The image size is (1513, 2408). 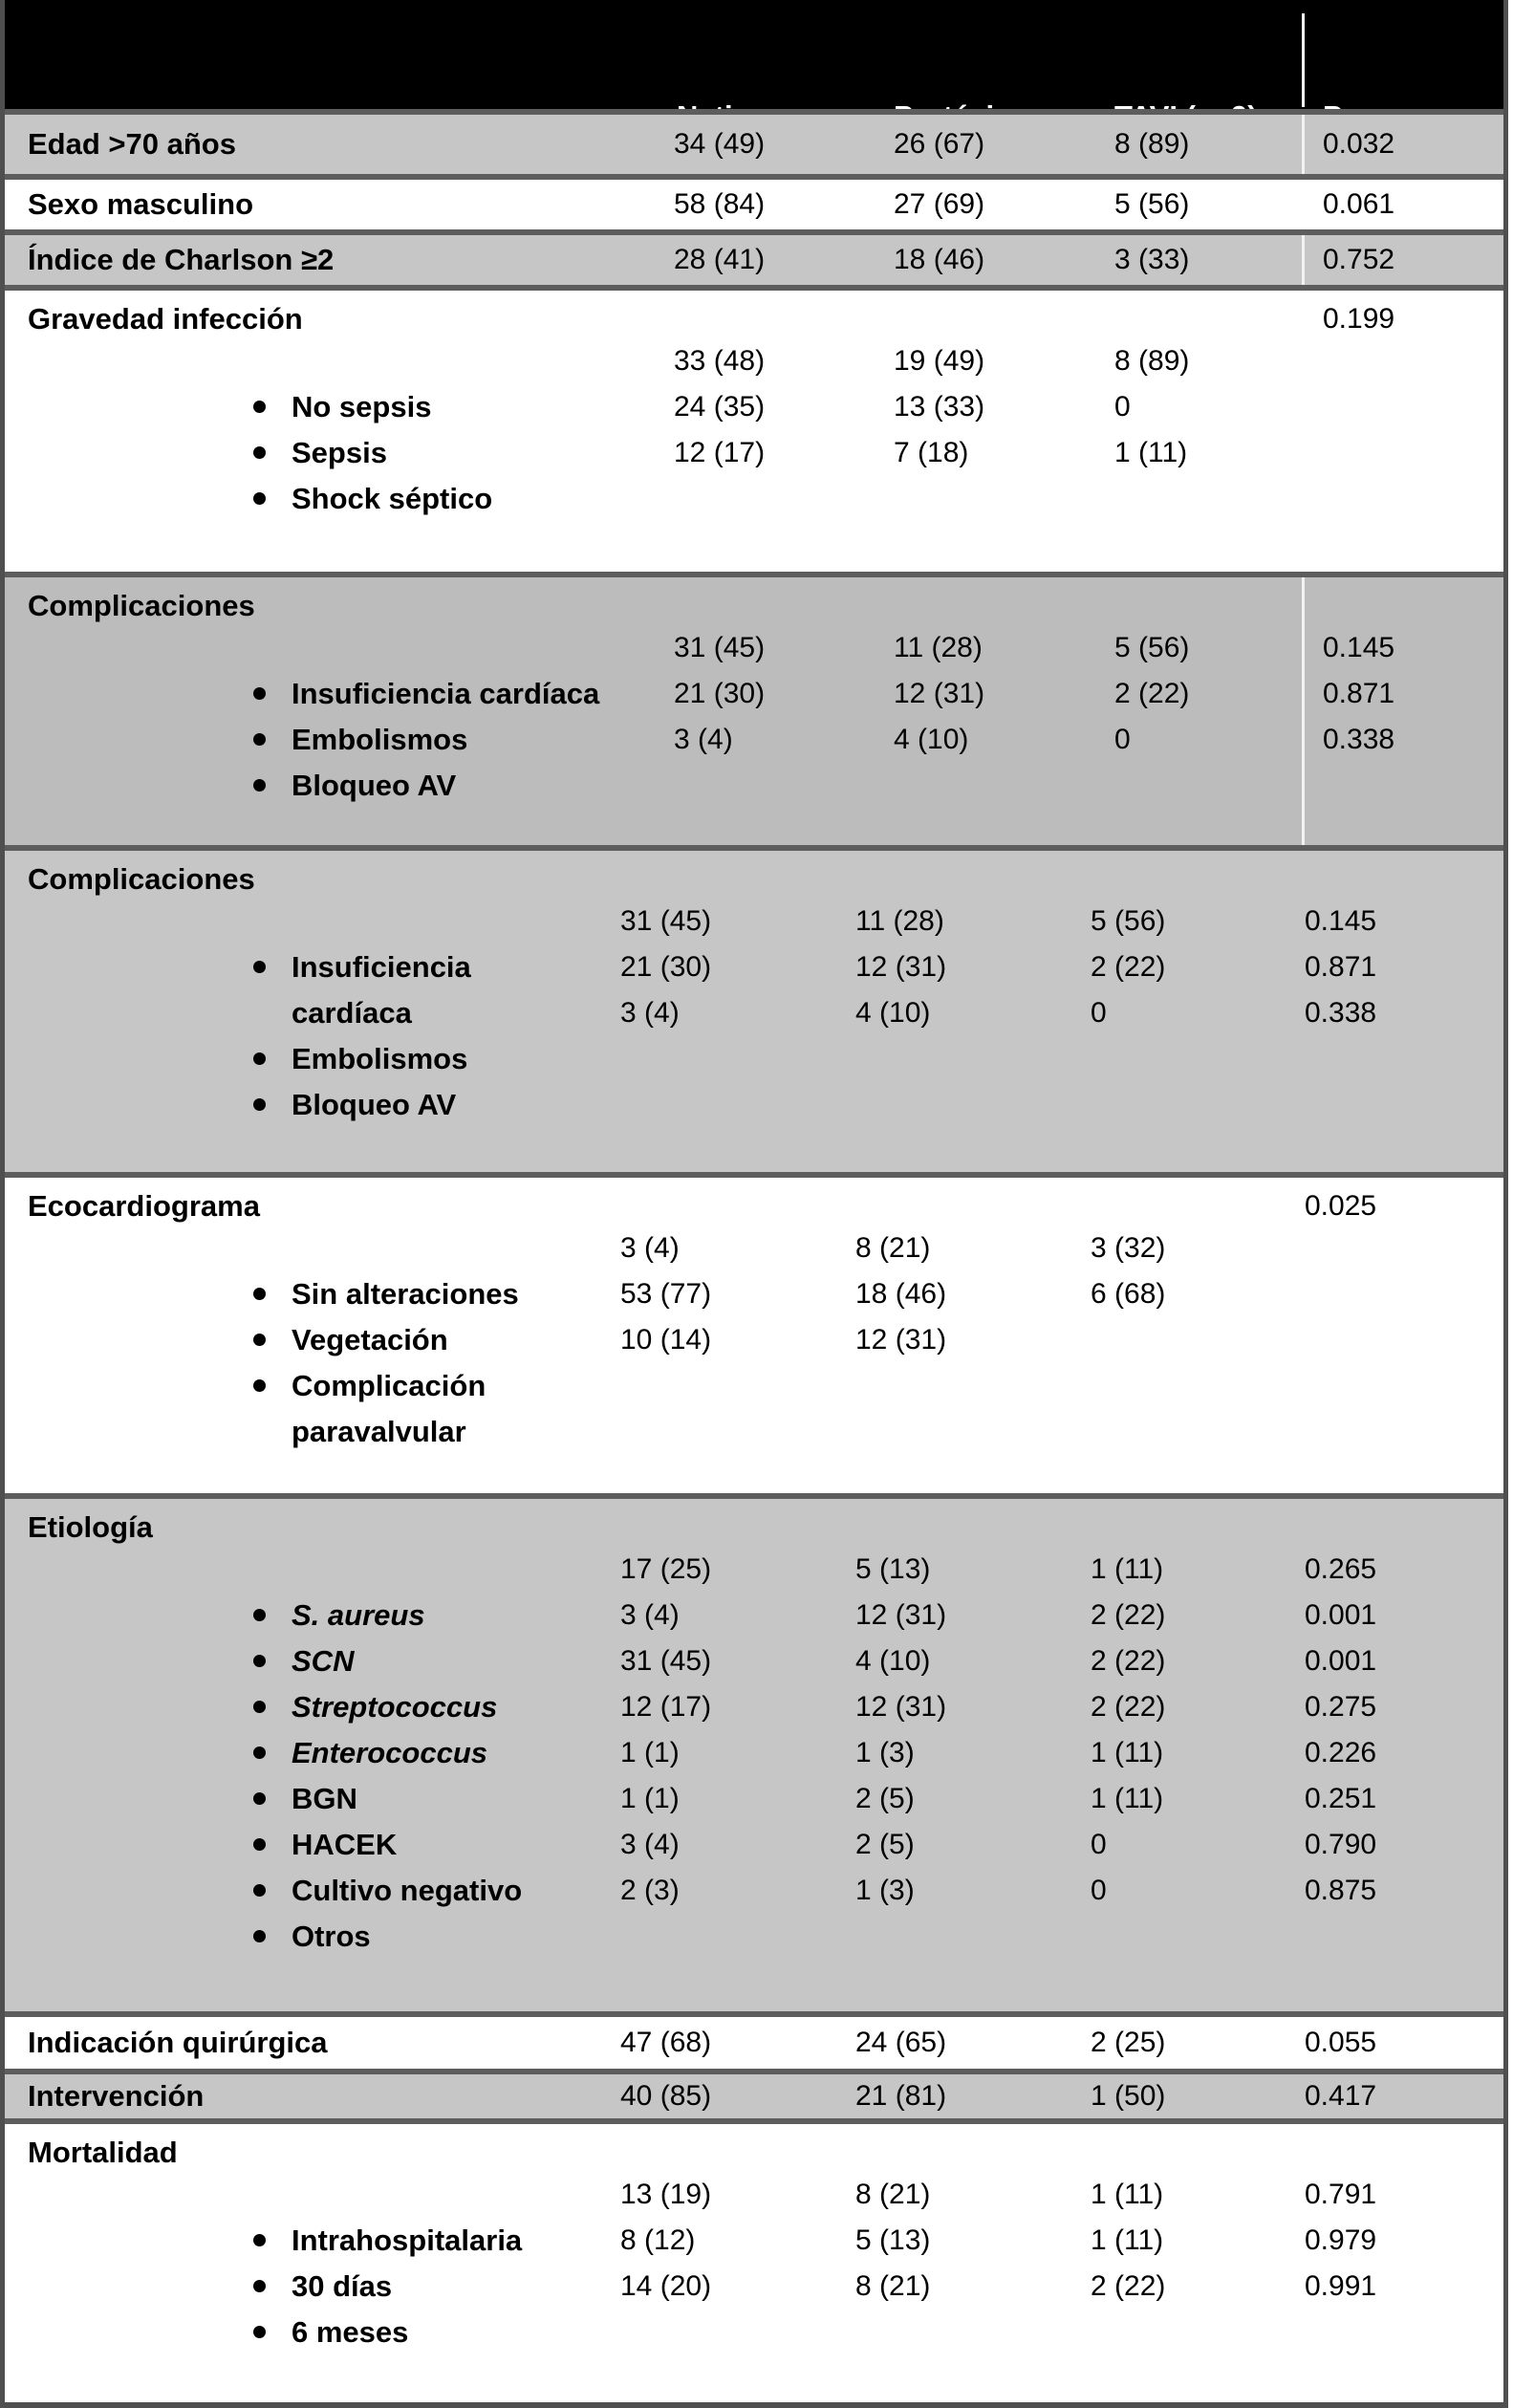 What do you see at coordinates (1128, 2096) in the screenshot?
I see `cell-tavi: 1 (50)` at bounding box center [1128, 2096].